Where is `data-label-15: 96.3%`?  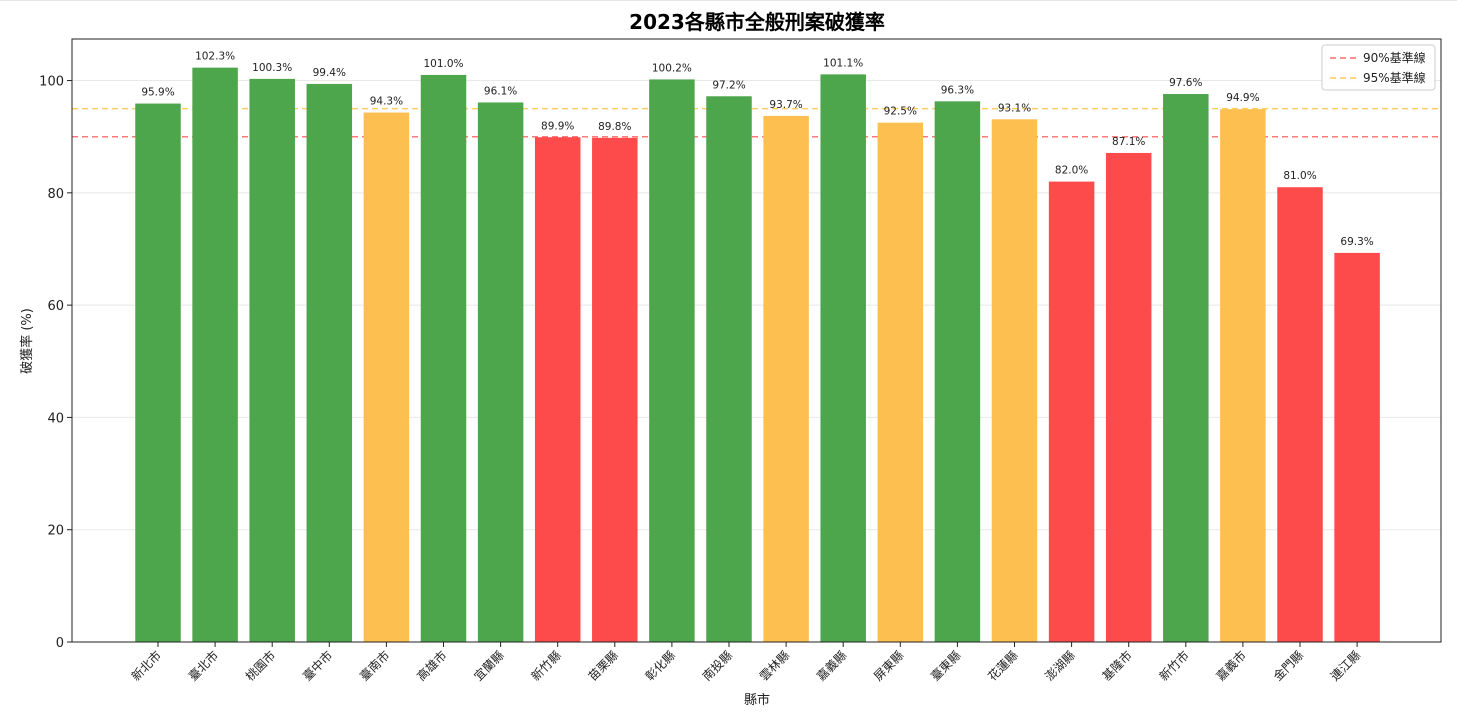 data-label-15: 96.3% is located at coordinates (957, 90).